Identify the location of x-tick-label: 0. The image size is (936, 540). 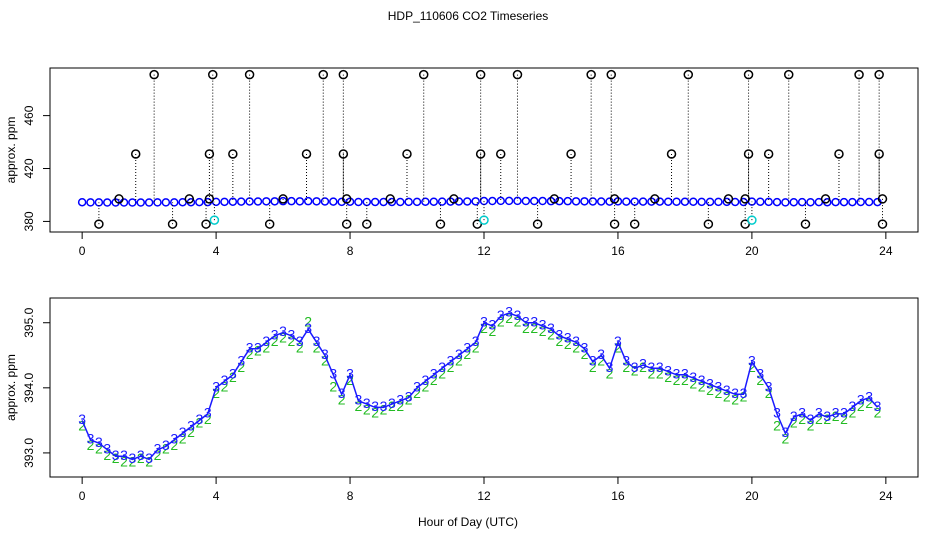
(82, 251).